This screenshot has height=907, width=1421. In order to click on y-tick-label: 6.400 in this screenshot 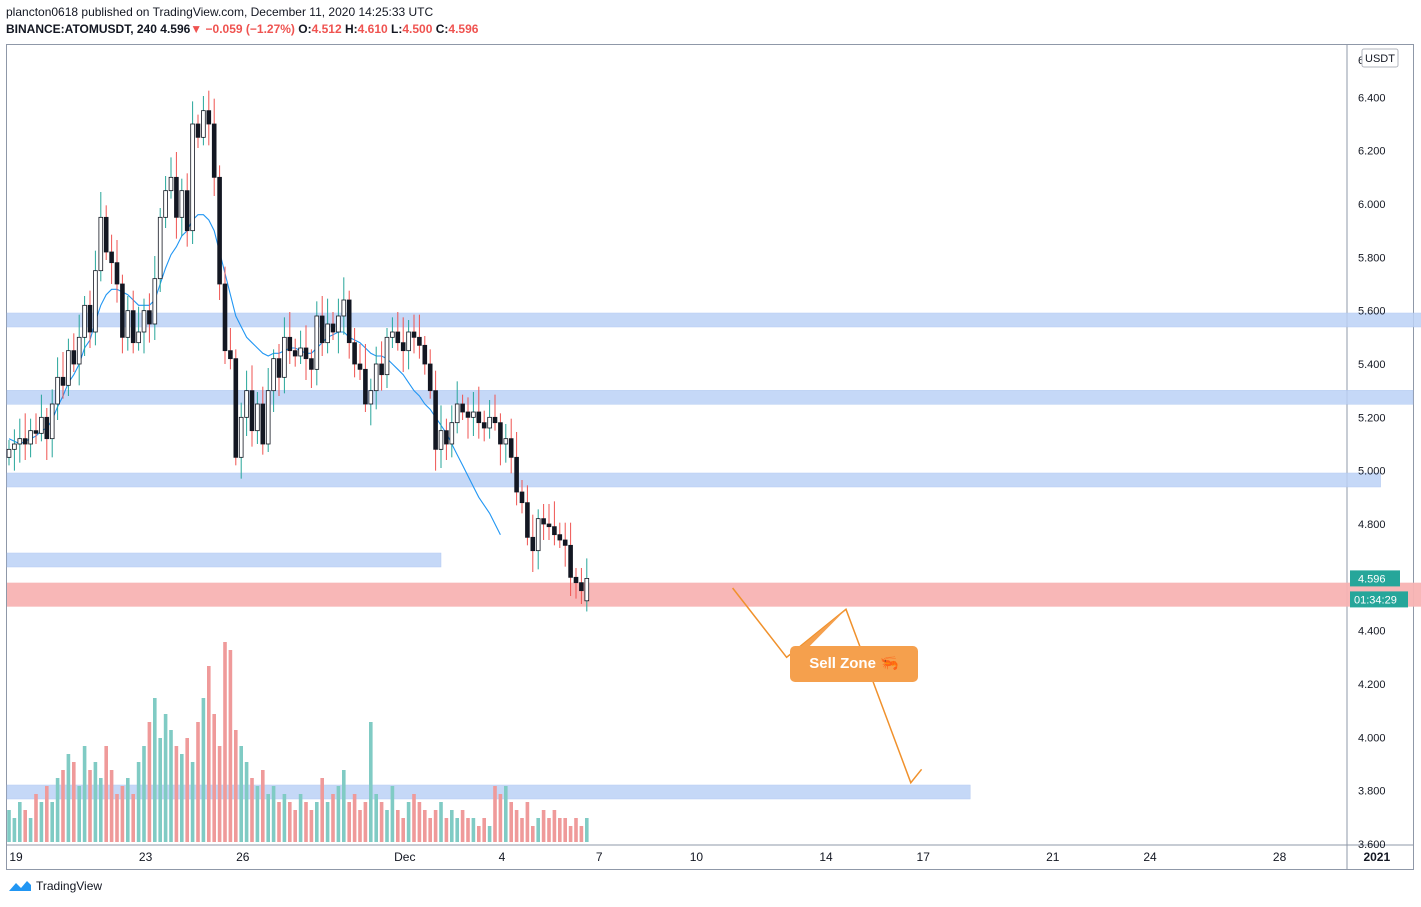, I will do `click(1372, 98)`.